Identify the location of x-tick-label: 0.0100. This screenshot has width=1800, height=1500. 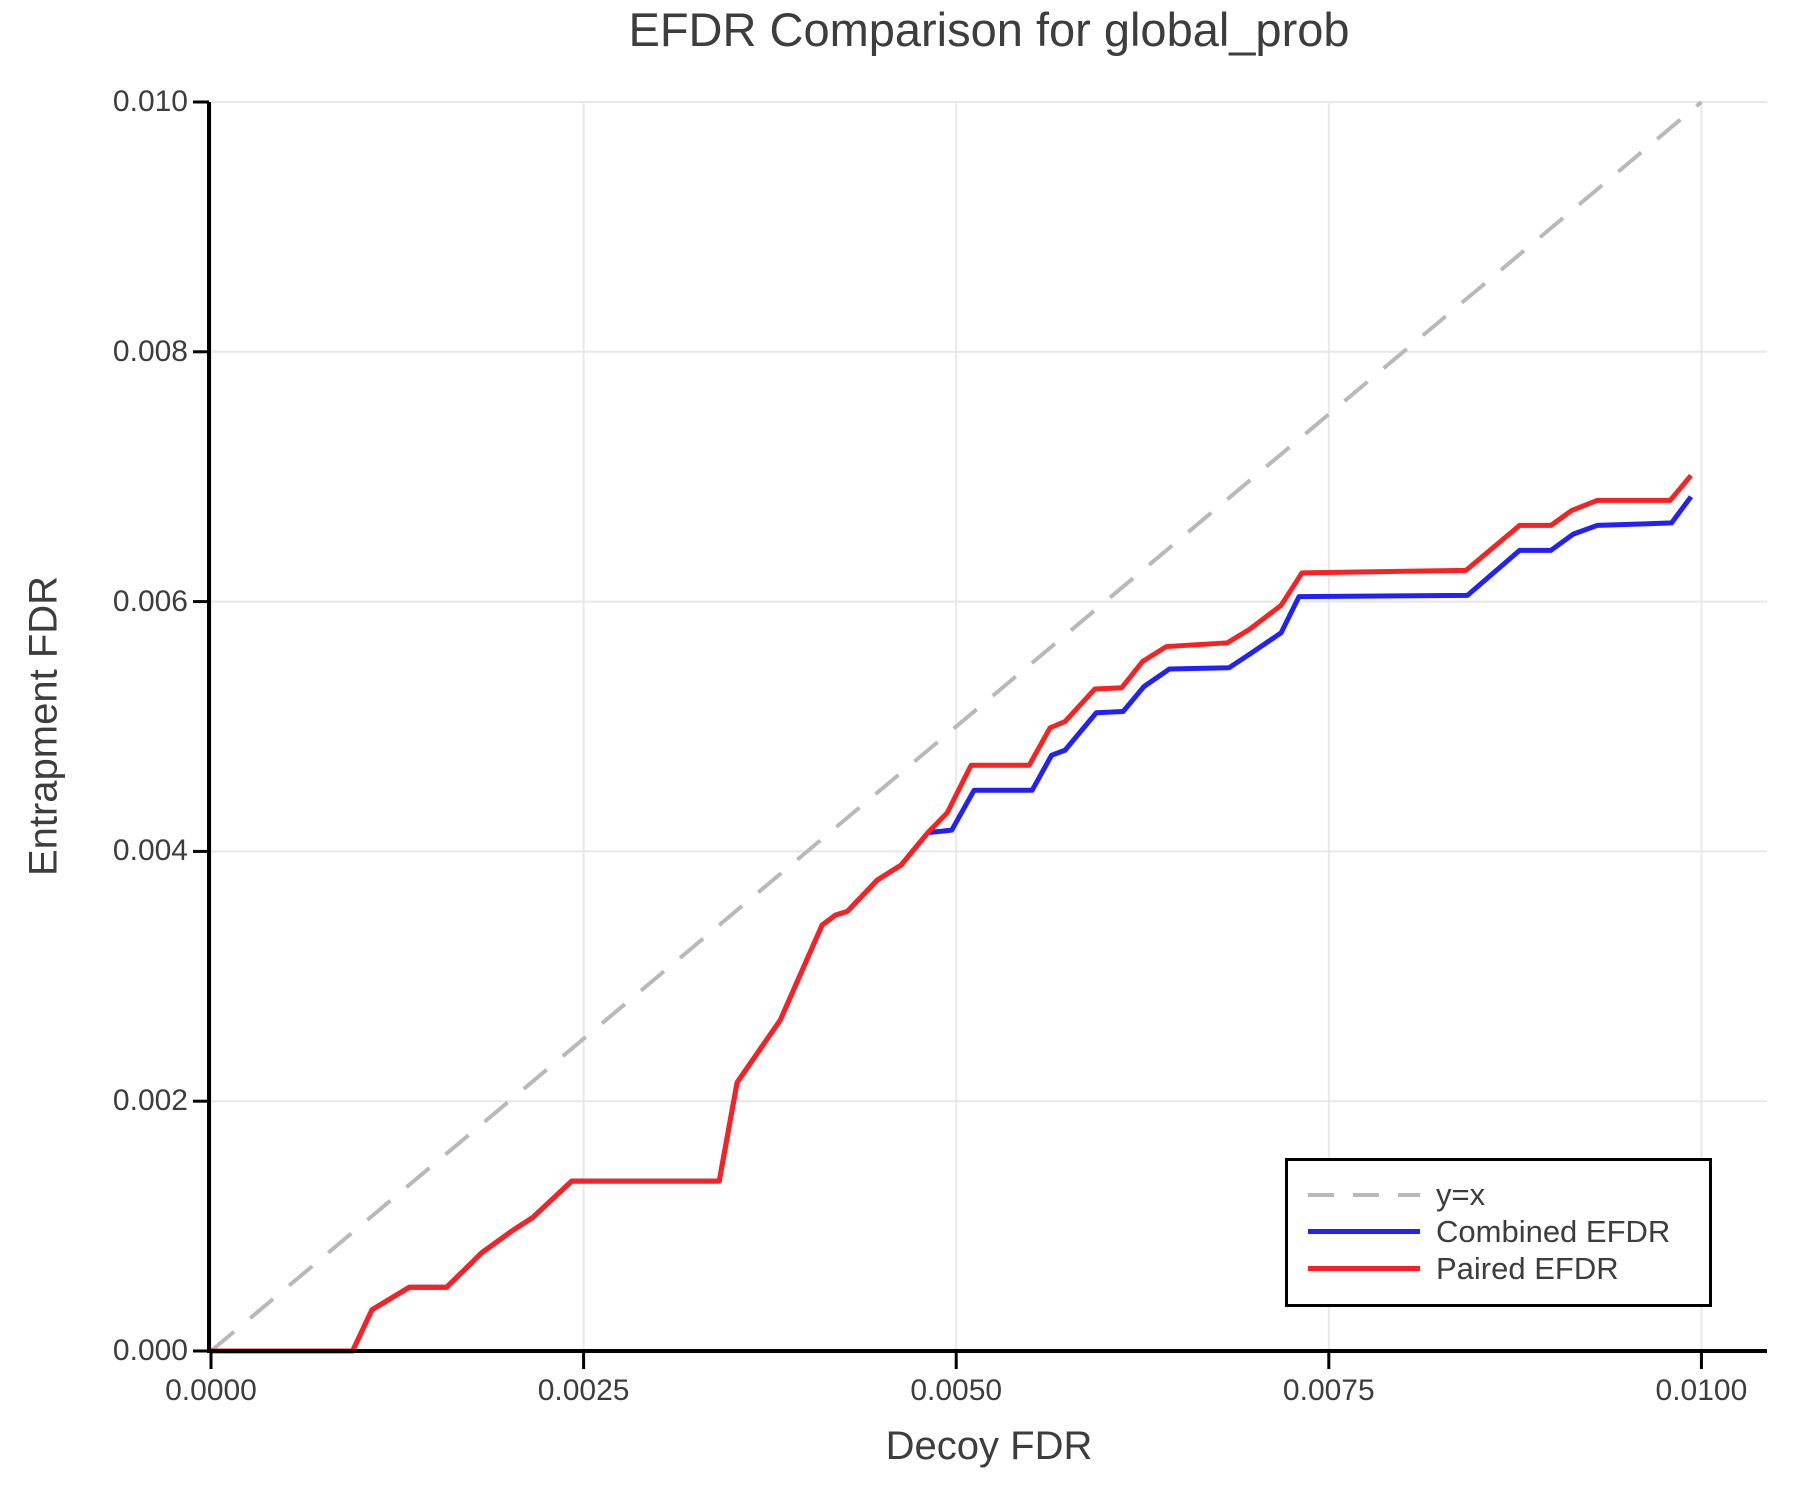
(1701, 1390).